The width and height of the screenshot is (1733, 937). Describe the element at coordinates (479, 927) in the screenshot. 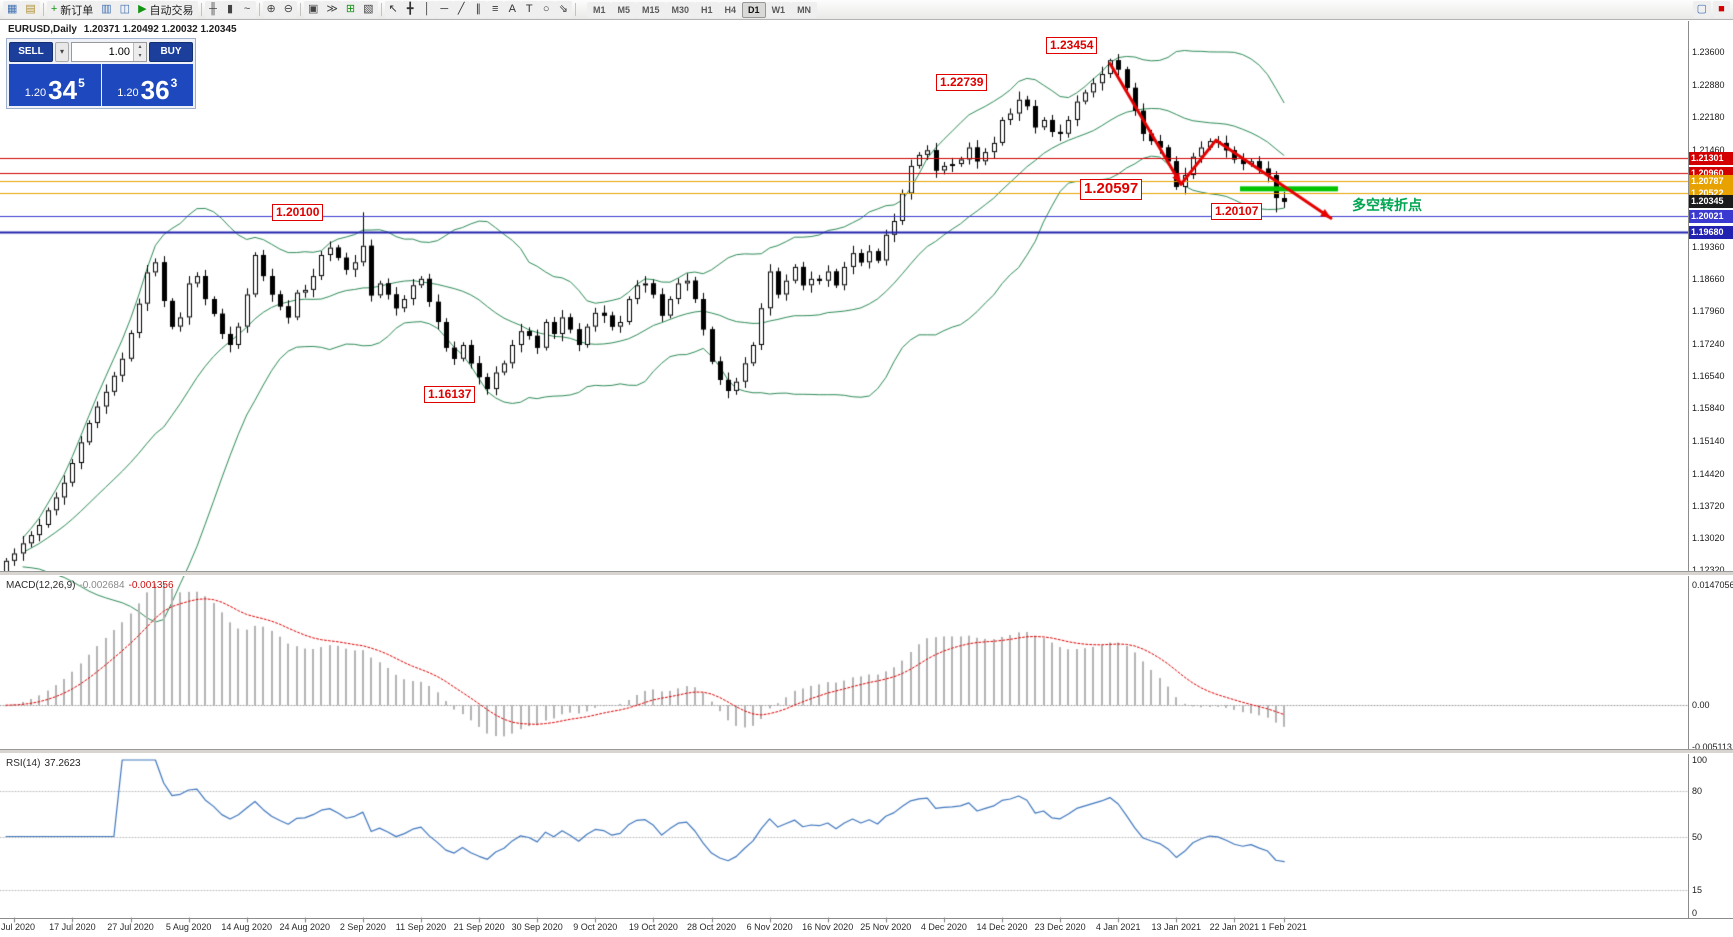

I see `date-label: 21 Sep 2020` at that location.